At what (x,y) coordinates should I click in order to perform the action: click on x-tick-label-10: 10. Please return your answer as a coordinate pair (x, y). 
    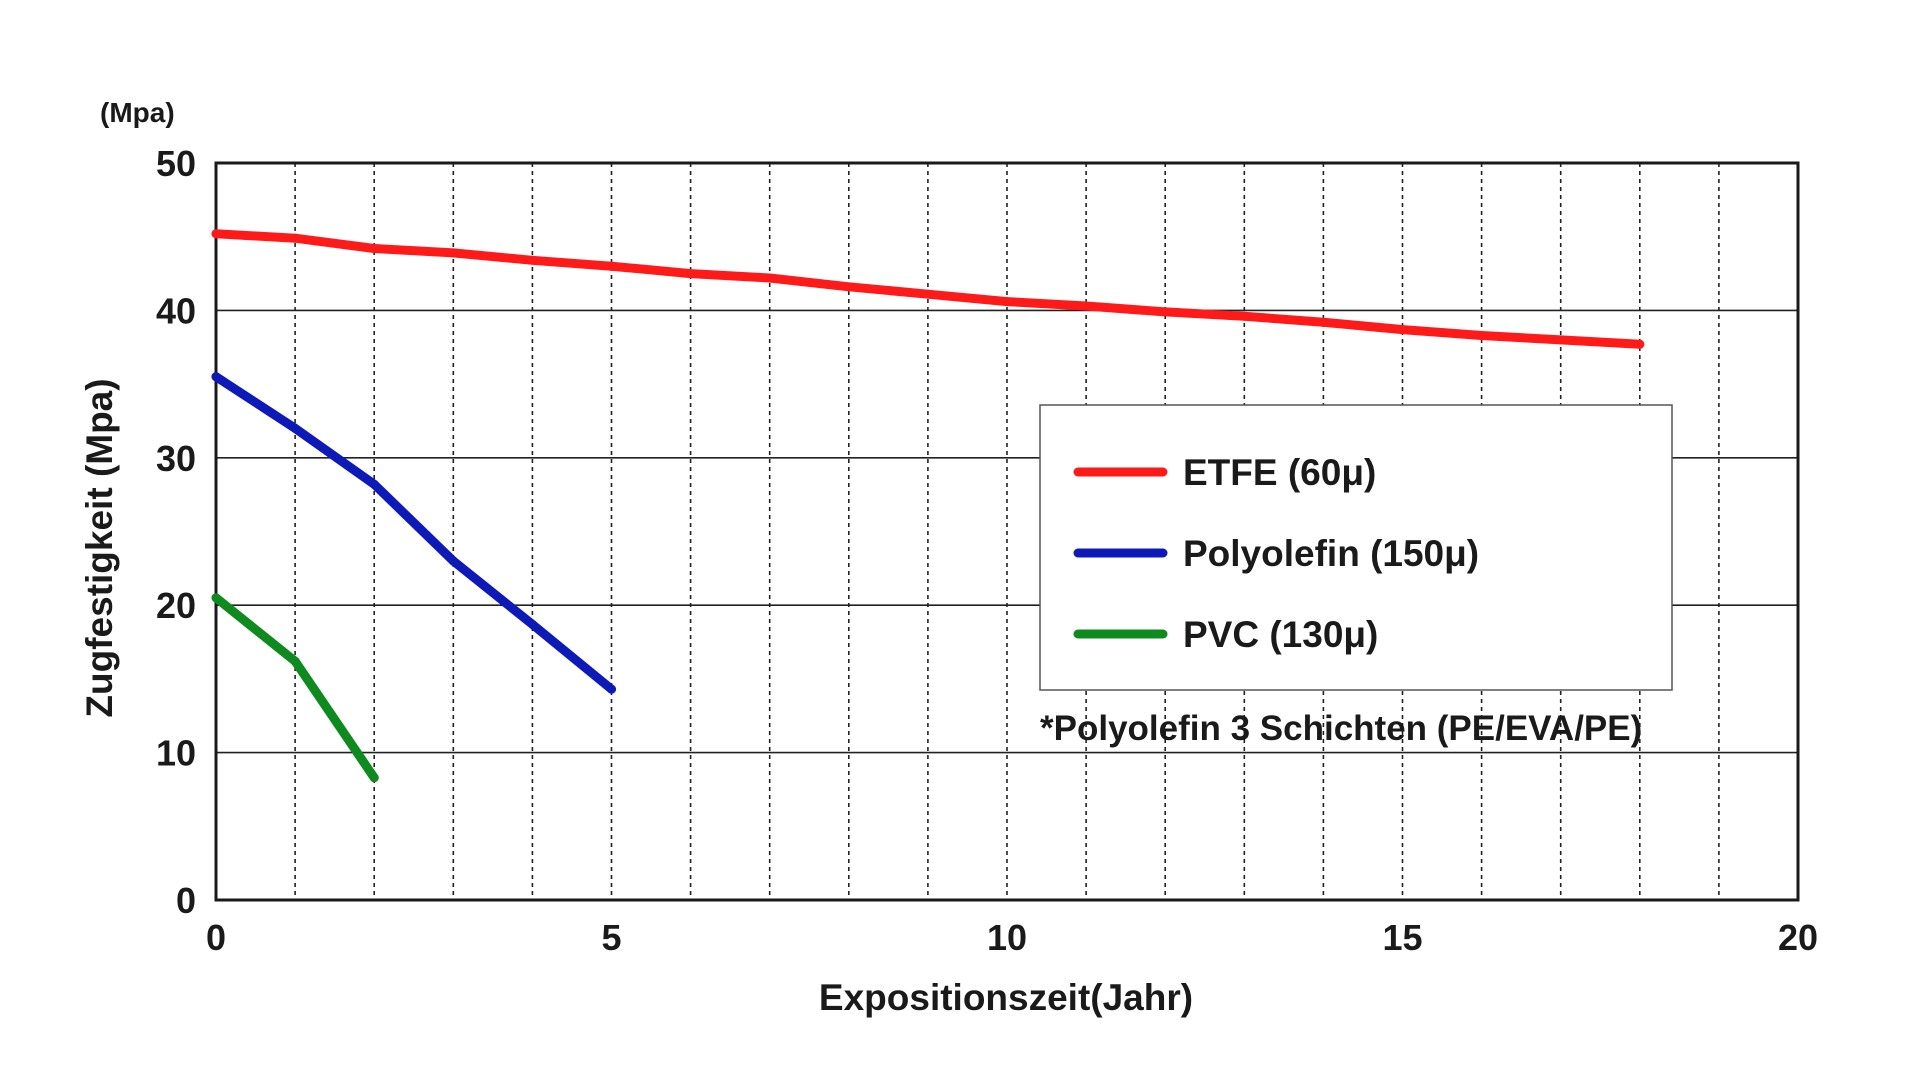
    Looking at the image, I should click on (1007, 937).